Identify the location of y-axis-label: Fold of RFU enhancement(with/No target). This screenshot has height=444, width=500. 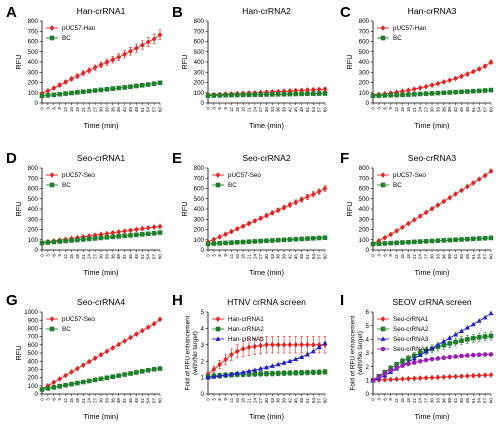
(357, 352).